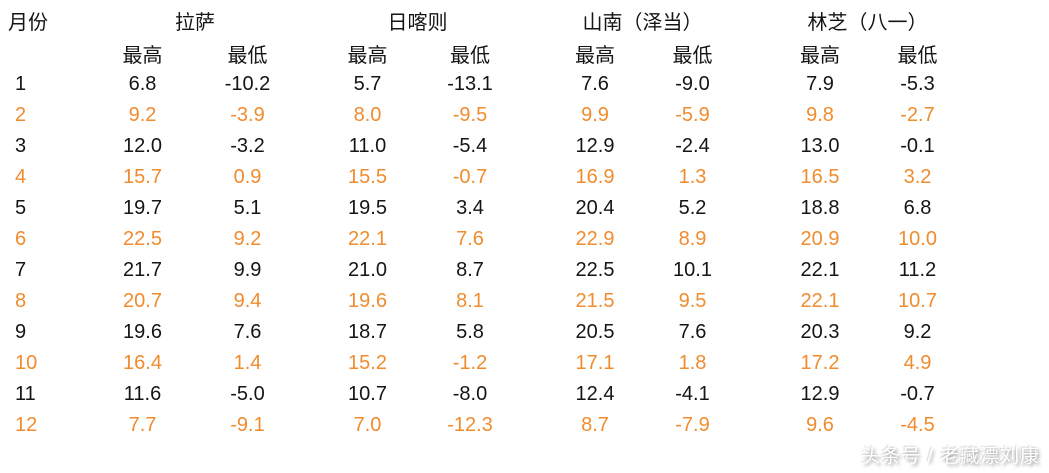  I want to click on high-temp-cell: 15.5, so click(367, 177).